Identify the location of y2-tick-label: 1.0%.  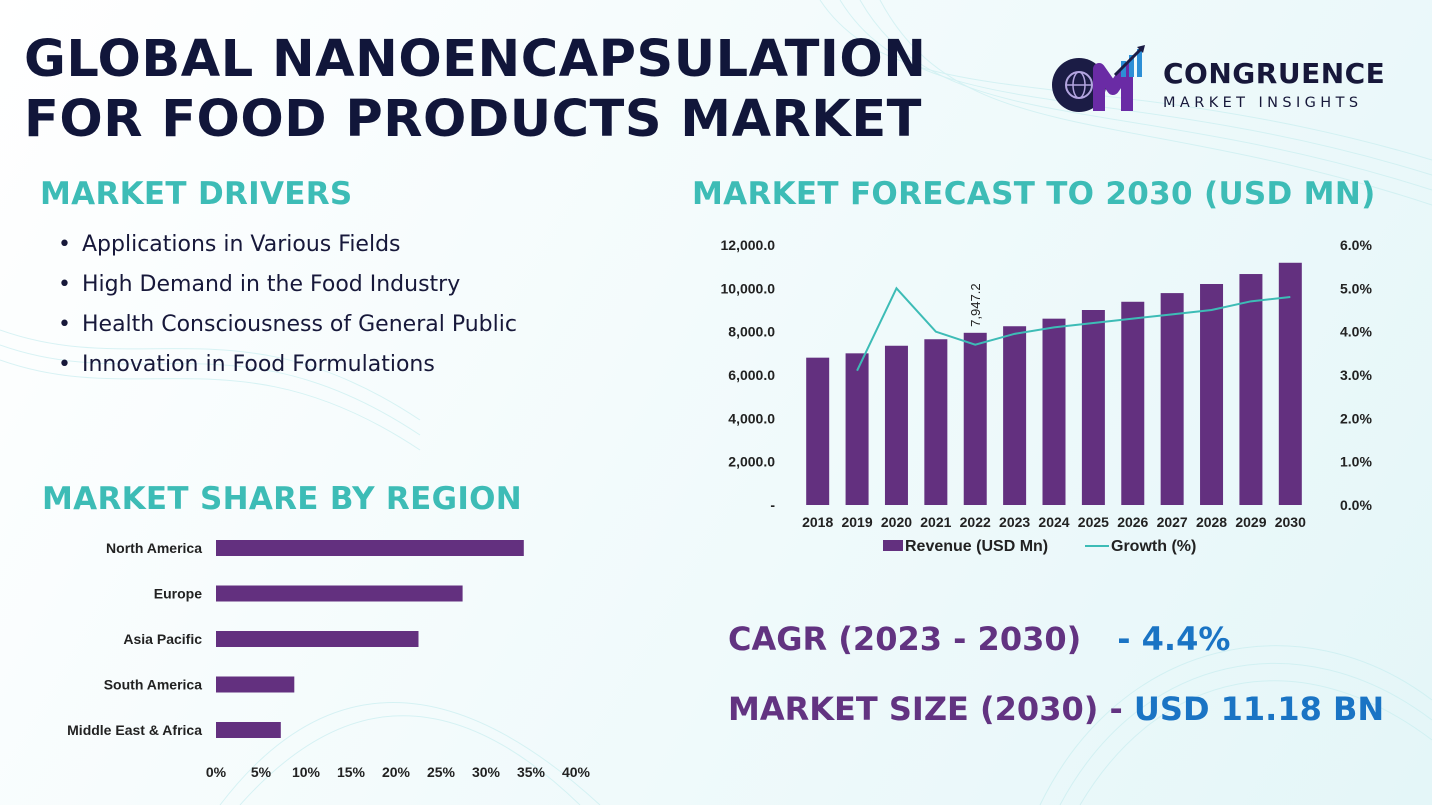
(1356, 462).